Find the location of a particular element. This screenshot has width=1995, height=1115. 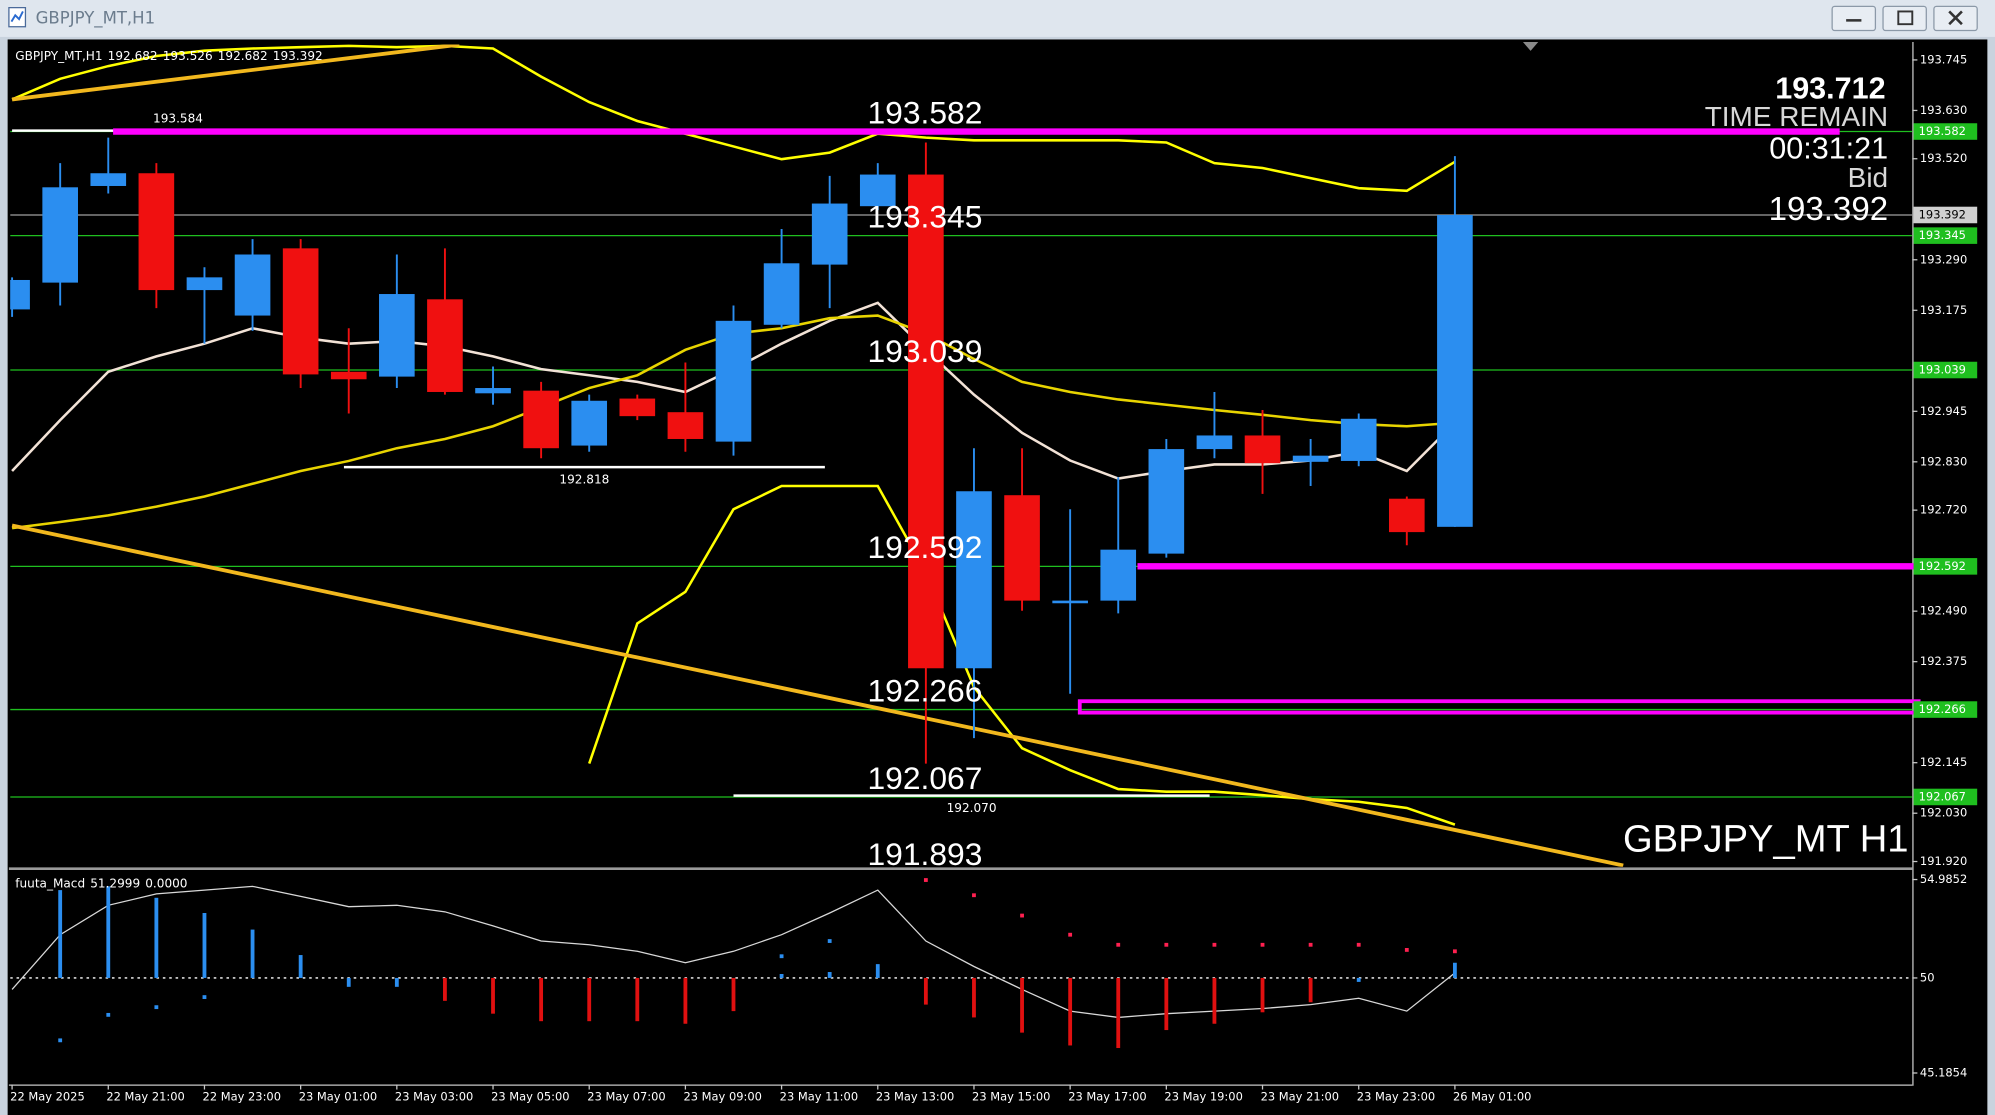

y-tick-label: 193.175 is located at coordinates (1943, 310).